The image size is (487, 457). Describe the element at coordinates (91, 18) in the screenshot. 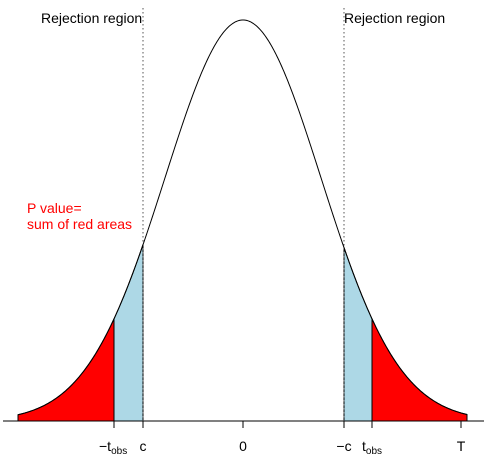

I see `rejection-region-left-label: Rejection region` at that location.